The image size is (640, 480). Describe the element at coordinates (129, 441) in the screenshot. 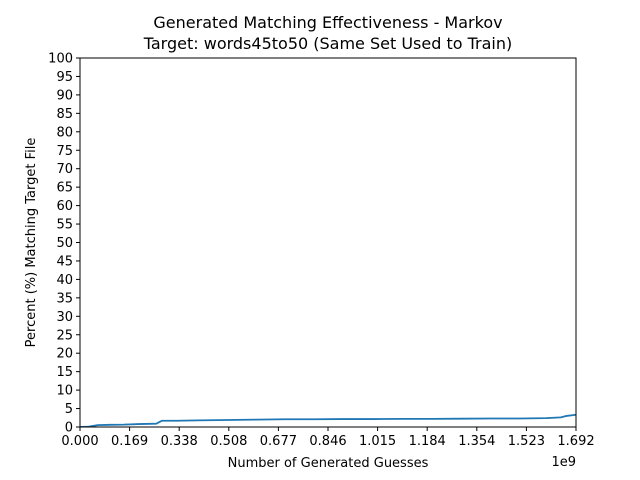

I see `x-tick-label: 0.169` at that location.